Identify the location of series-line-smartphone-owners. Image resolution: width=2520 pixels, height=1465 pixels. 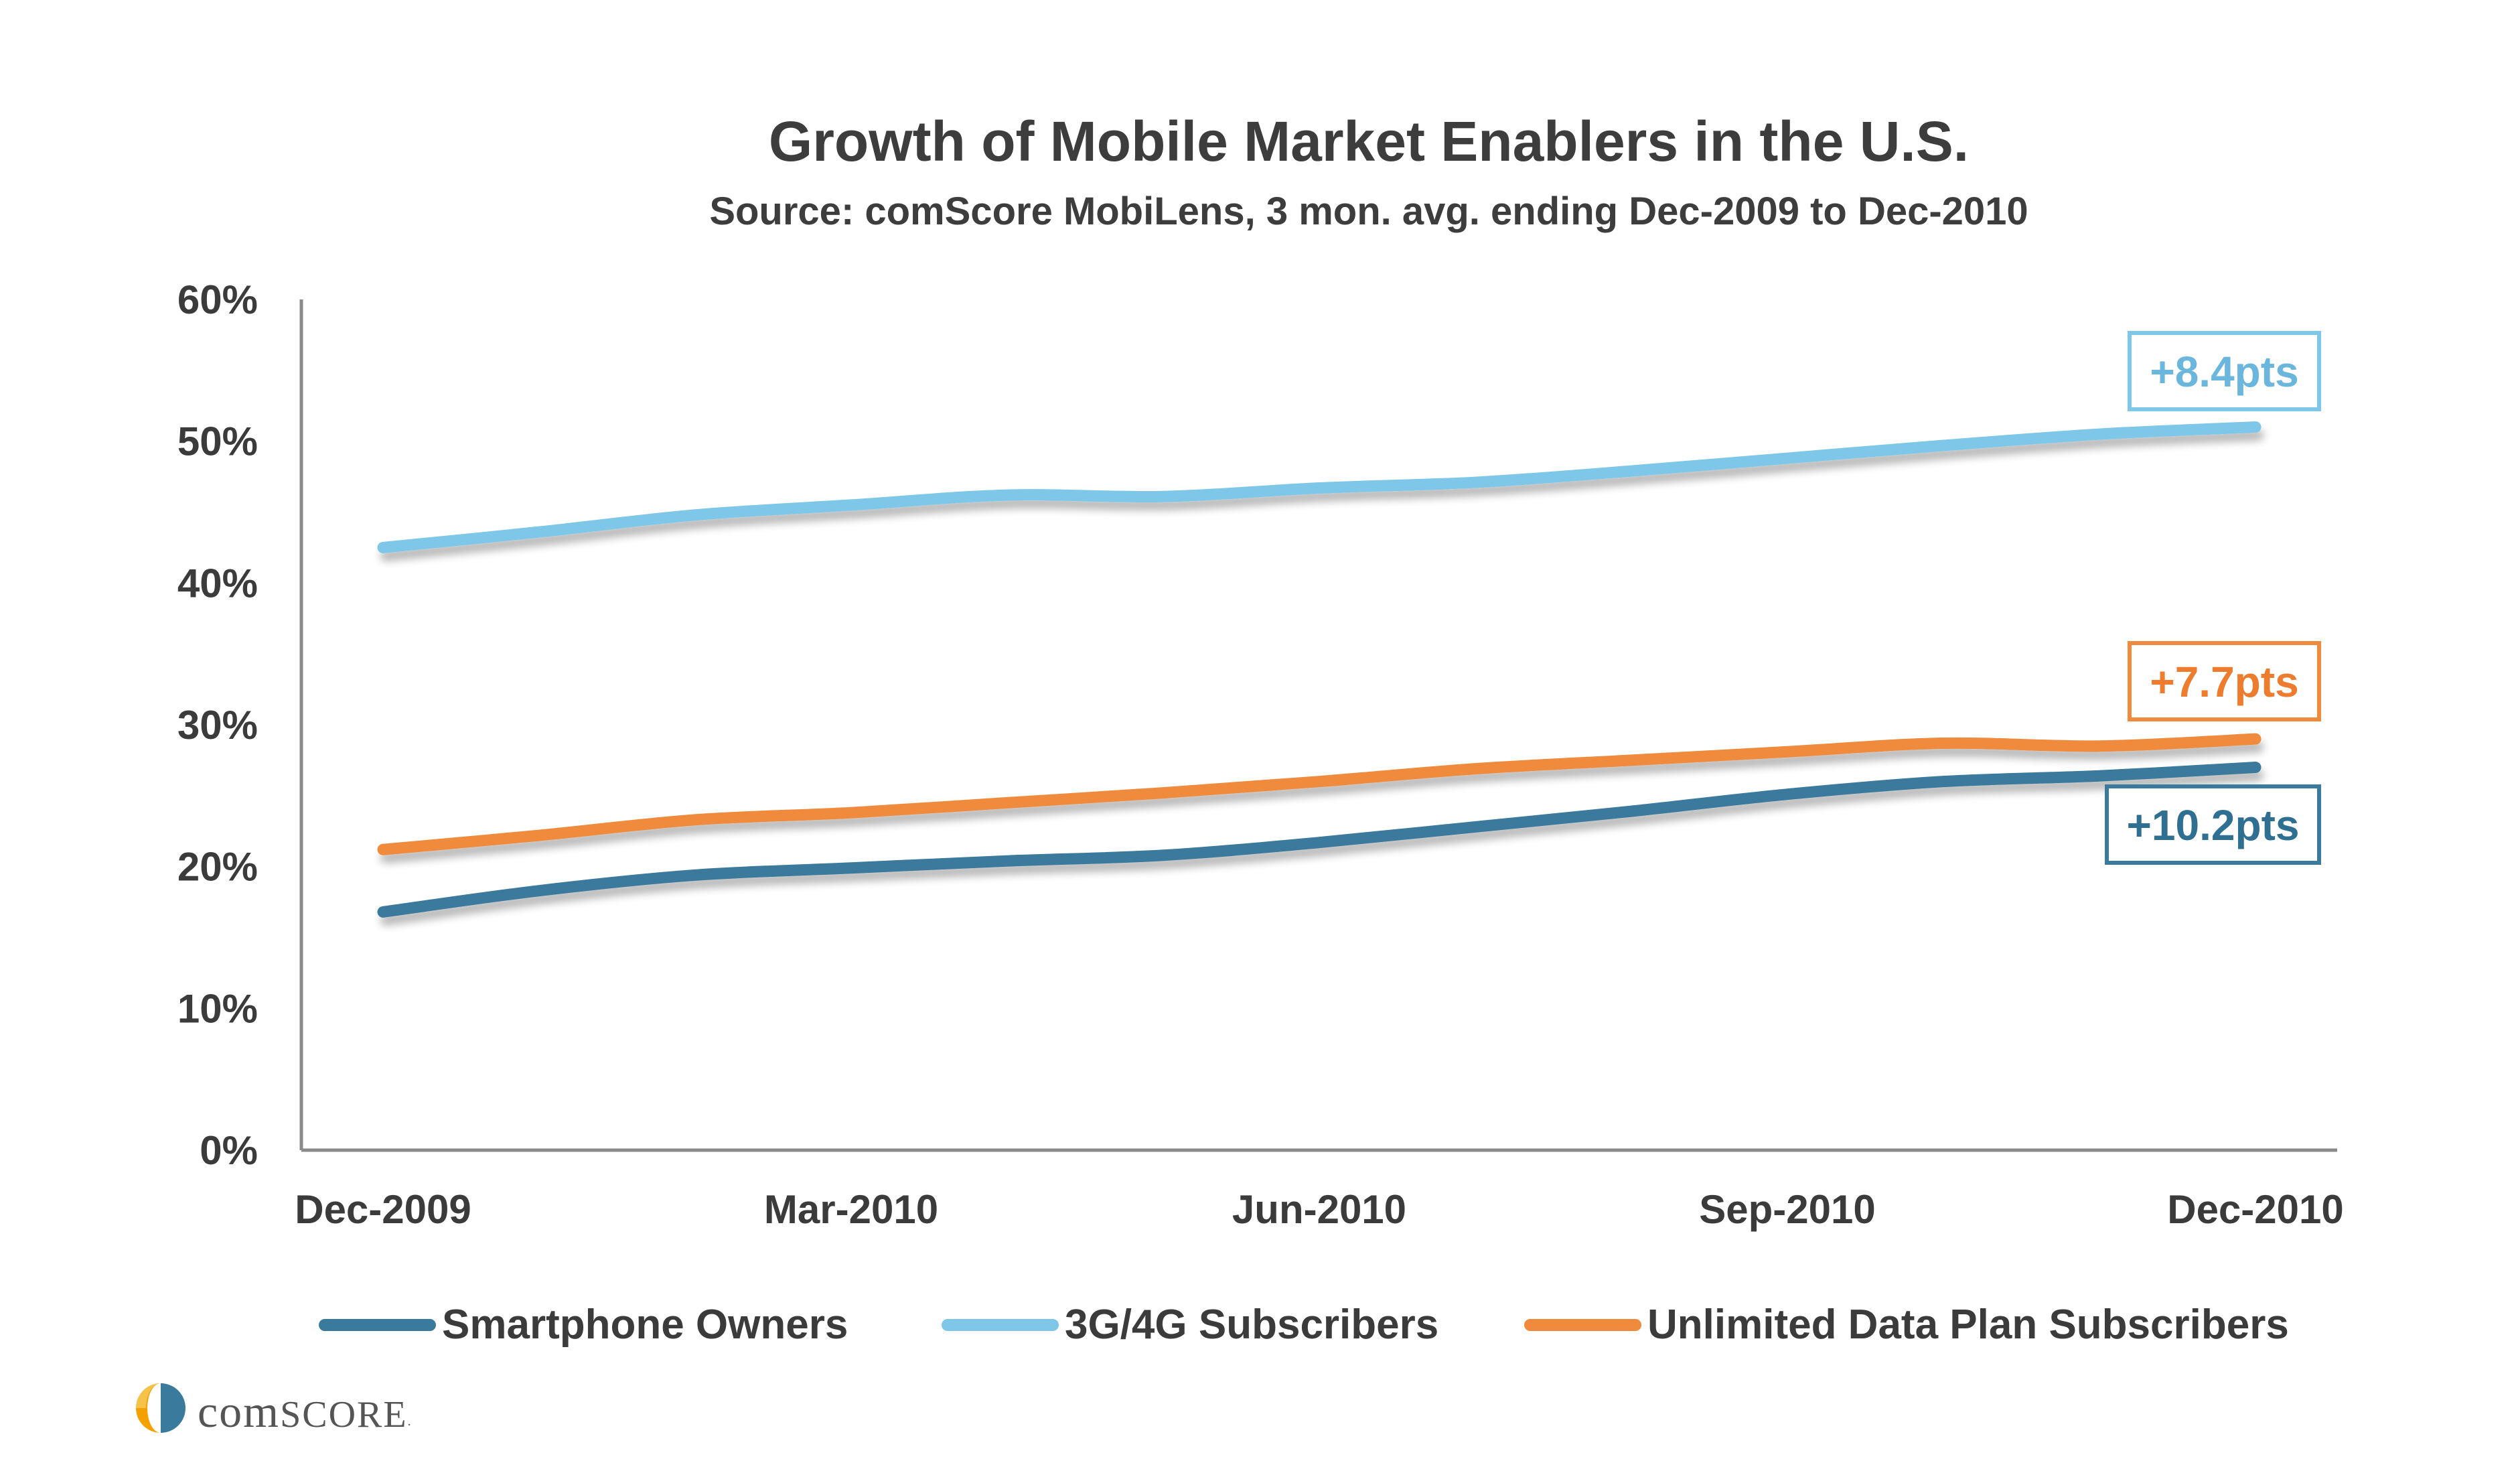
(1319, 840).